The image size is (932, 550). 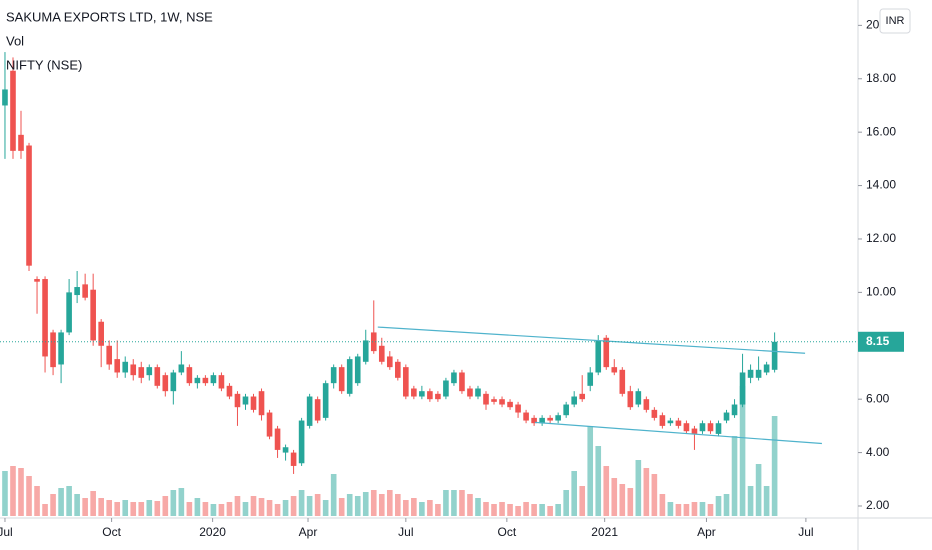 What do you see at coordinates (507, 532) in the screenshot?
I see `x-tick-label: Oct` at bounding box center [507, 532].